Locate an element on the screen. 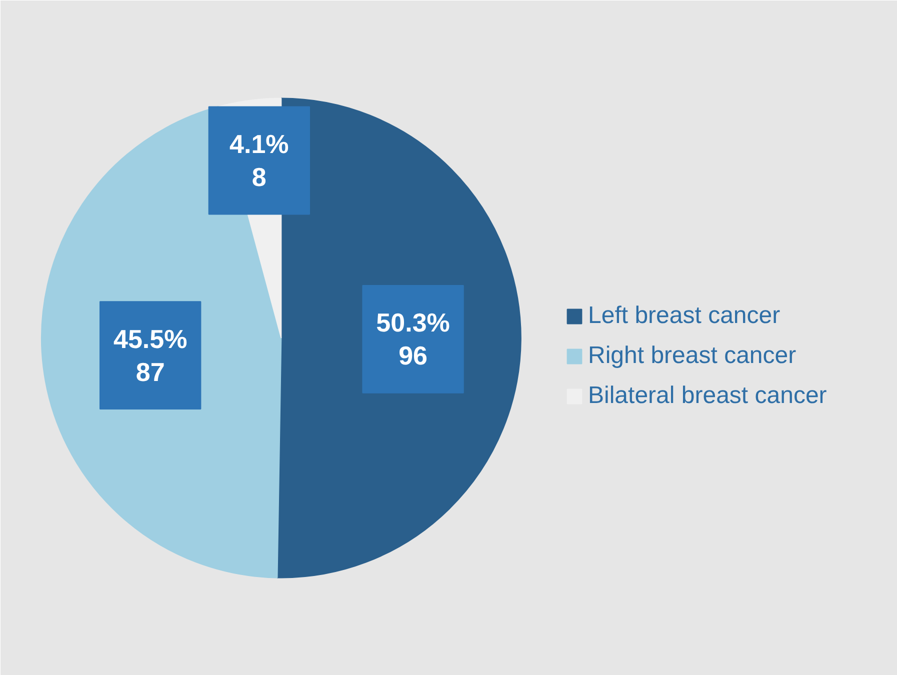  data-label: 4.1% 8 is located at coordinates (259, 160).